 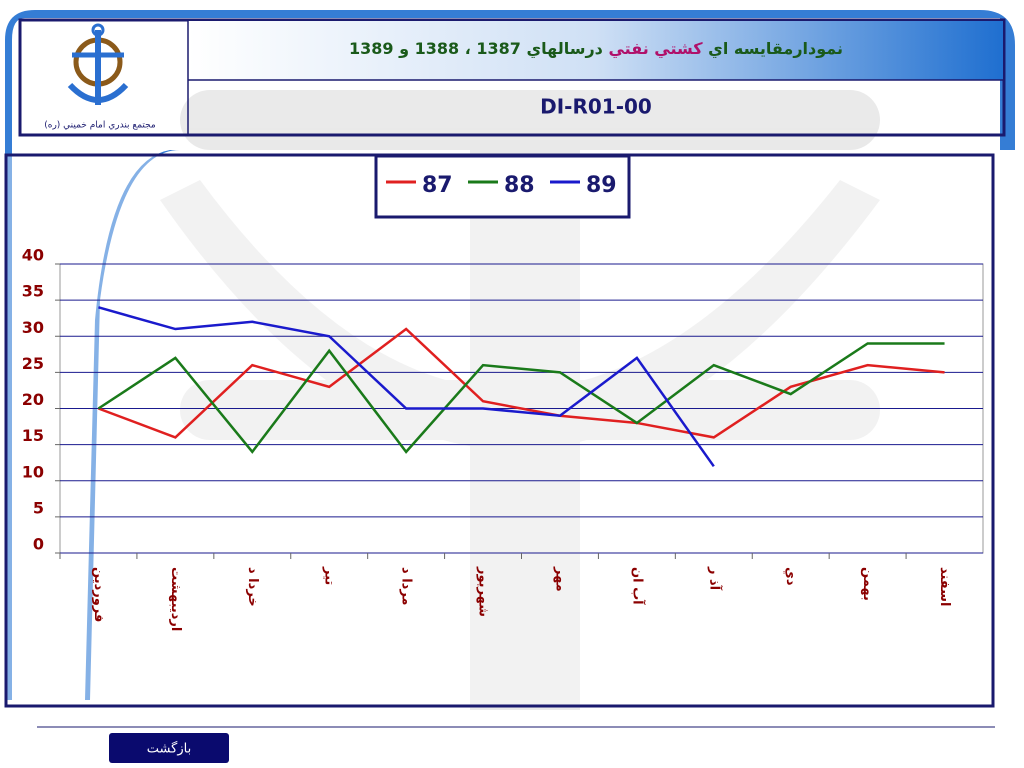 What do you see at coordinates (790, 576) in the screenshot?
I see `x-tick-label: دي` at bounding box center [790, 576].